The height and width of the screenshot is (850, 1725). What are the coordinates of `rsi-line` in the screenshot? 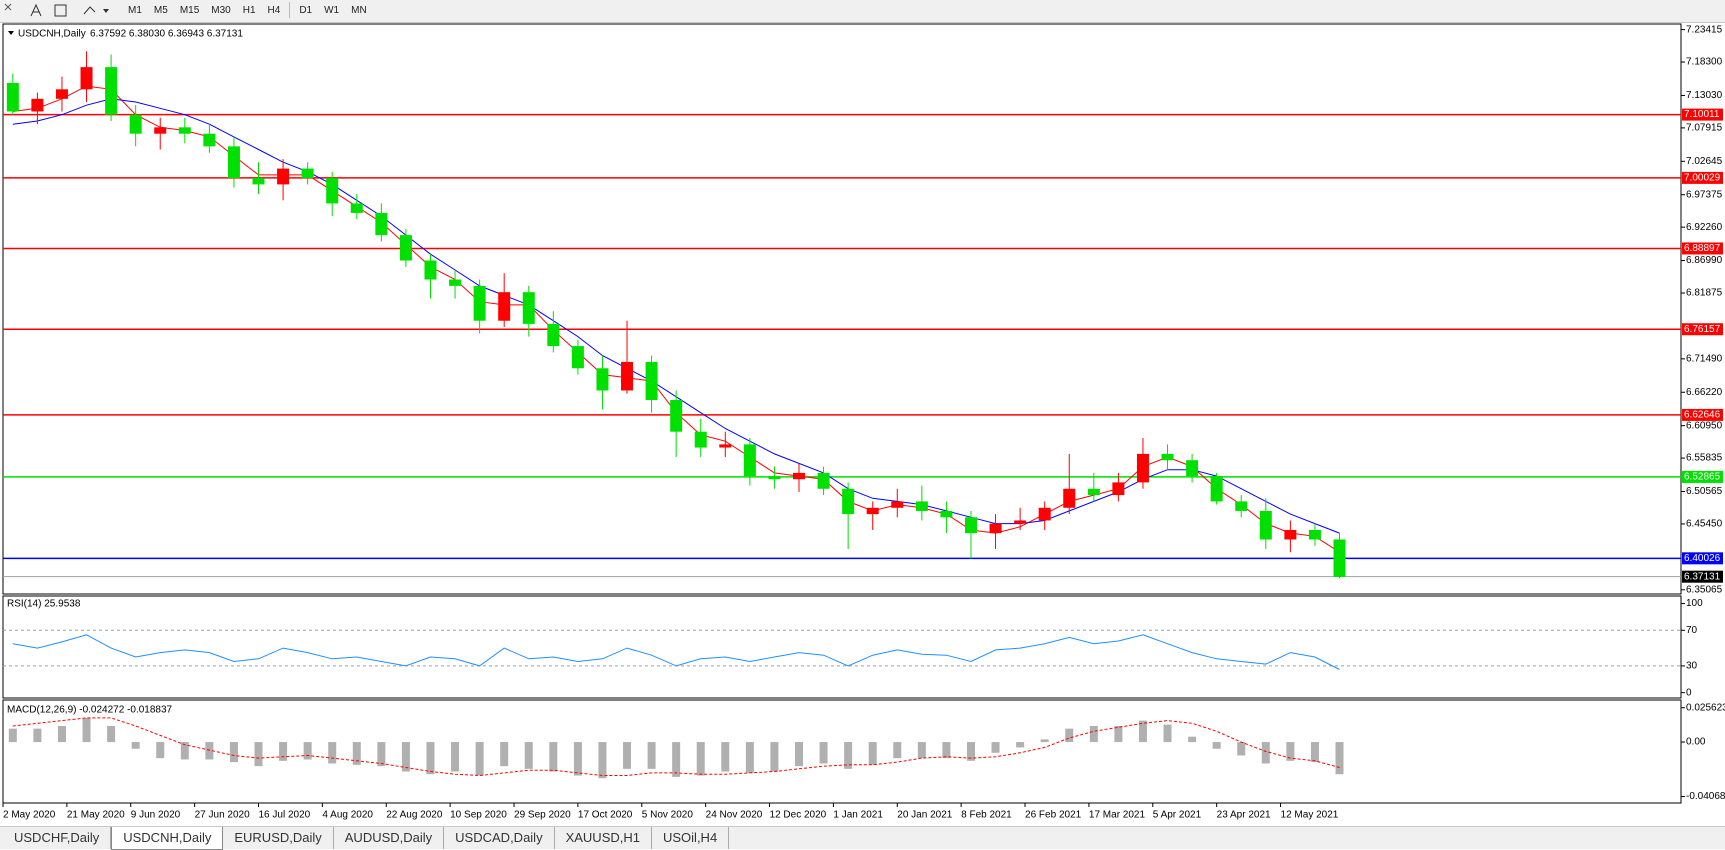 It's located at (676, 652).